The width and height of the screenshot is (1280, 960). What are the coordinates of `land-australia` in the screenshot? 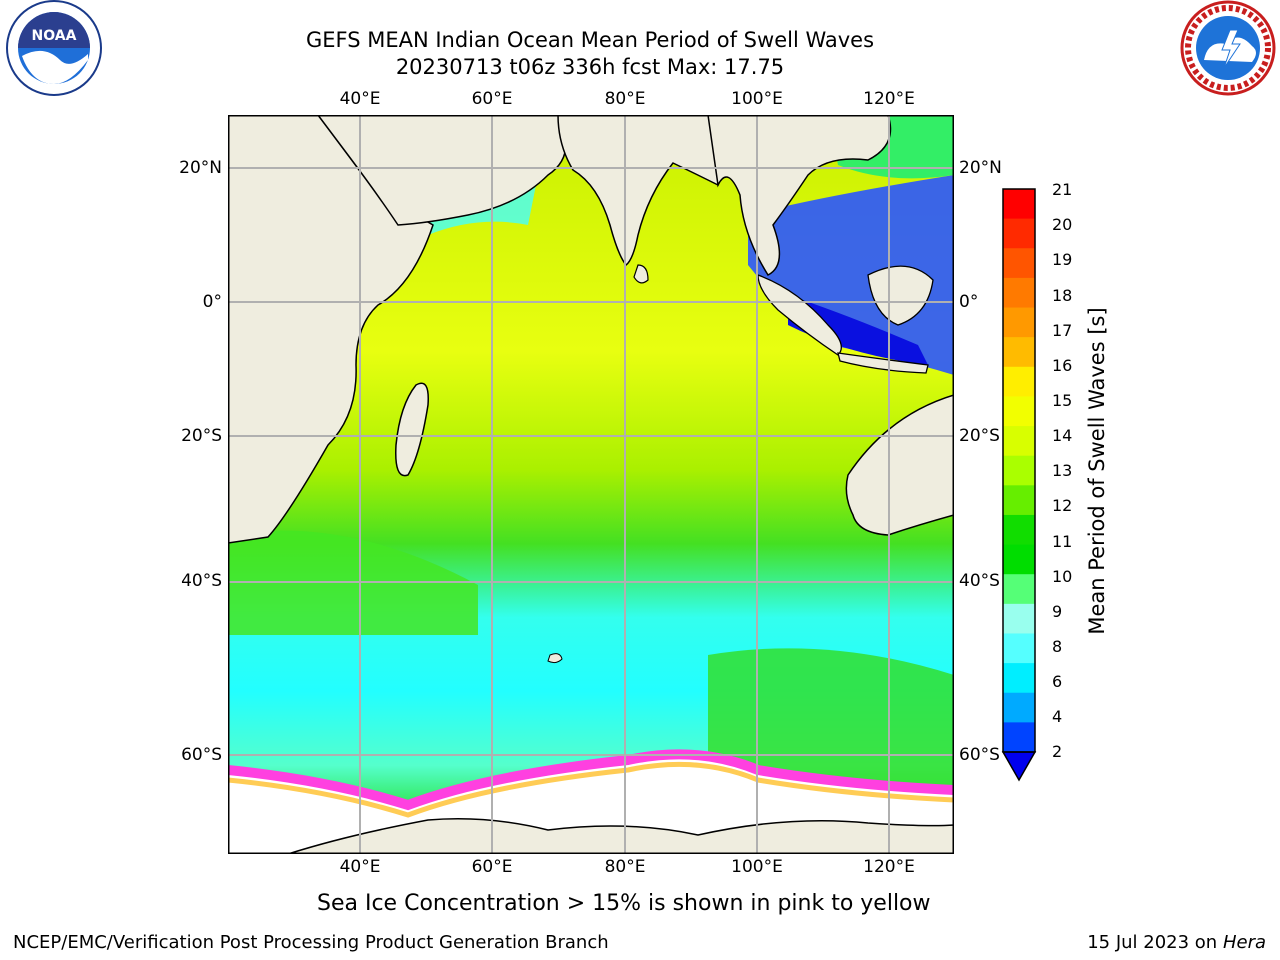 It's located at (899, 465).